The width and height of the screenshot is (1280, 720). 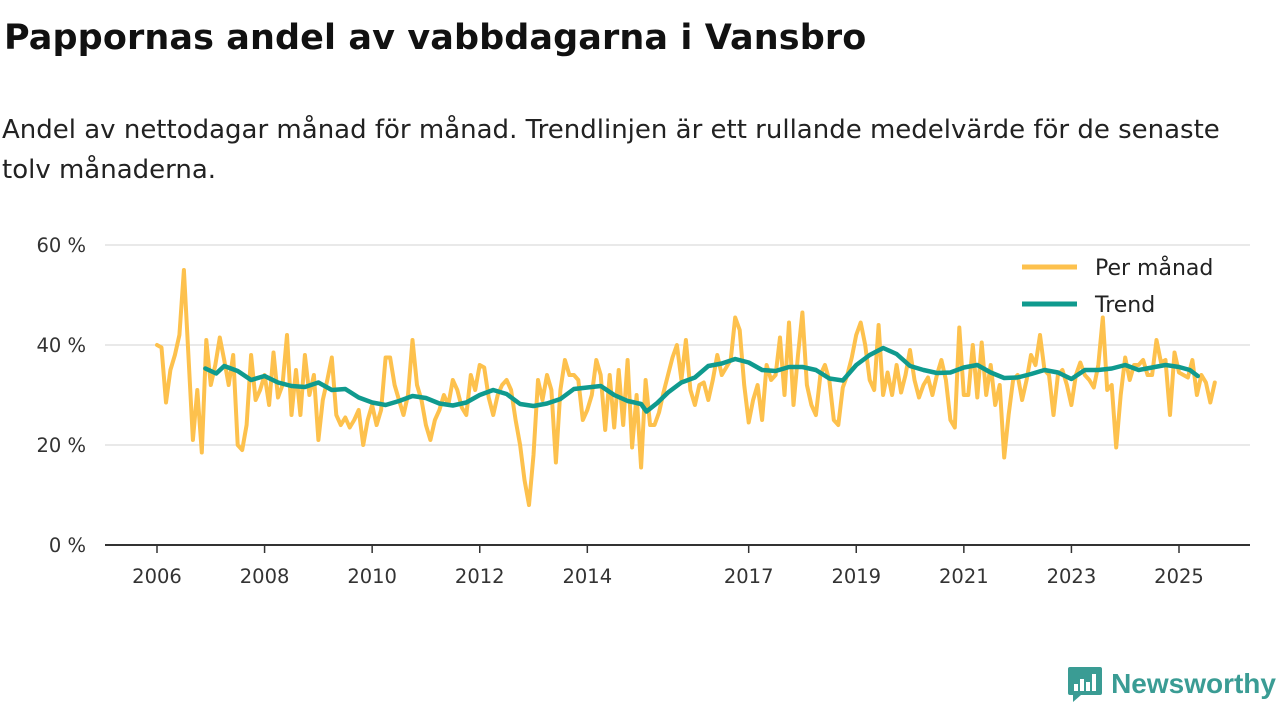 I want to click on x-tick-label: 2014, so click(x=587, y=576).